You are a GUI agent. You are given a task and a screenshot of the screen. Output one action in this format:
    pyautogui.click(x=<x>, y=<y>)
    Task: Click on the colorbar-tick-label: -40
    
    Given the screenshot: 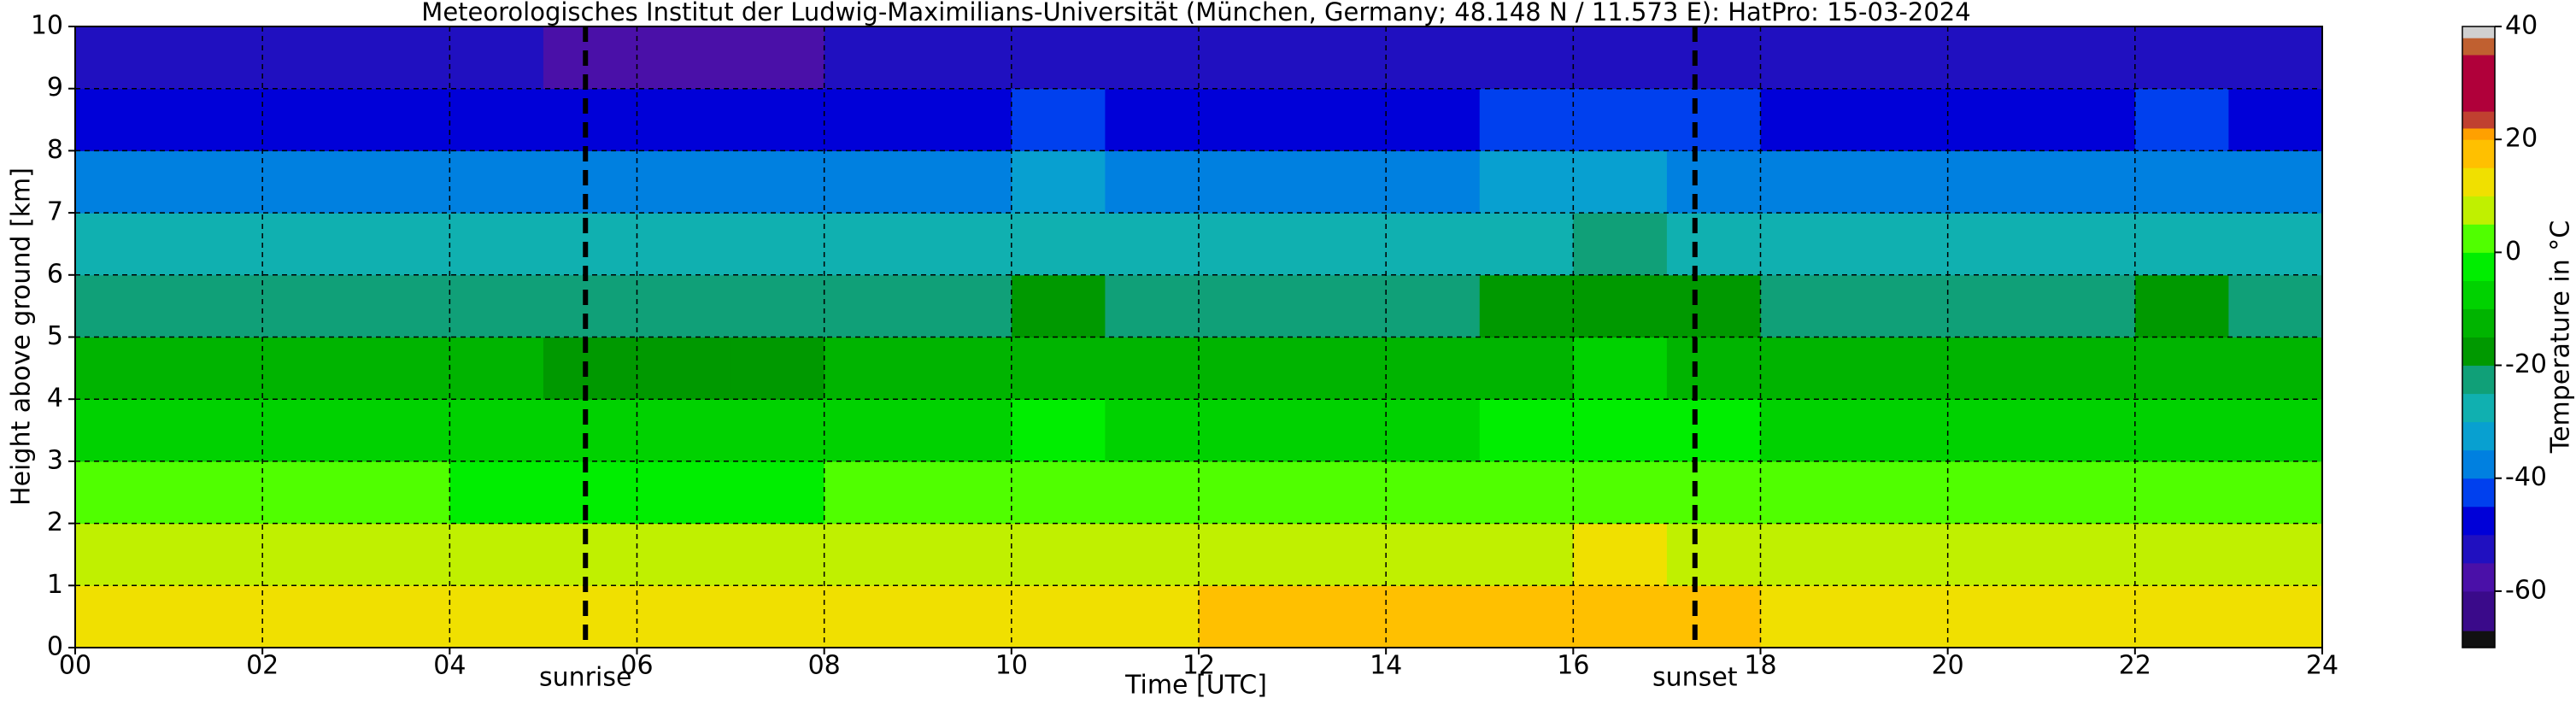 What is the action you would take?
    pyautogui.click(x=2526, y=477)
    